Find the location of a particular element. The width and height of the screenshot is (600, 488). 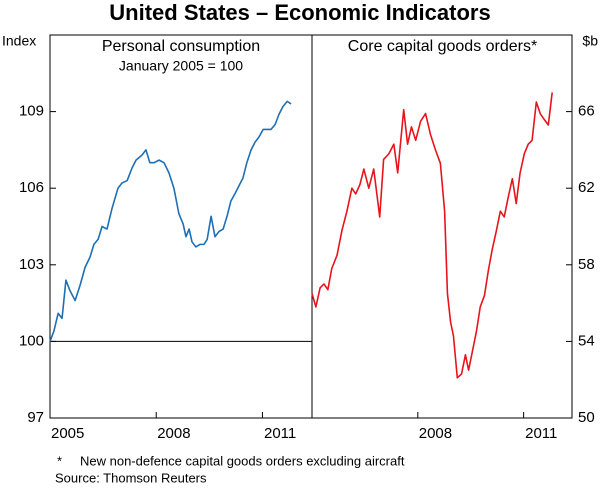

source: Source: Thomson Reuters is located at coordinates (131, 477).